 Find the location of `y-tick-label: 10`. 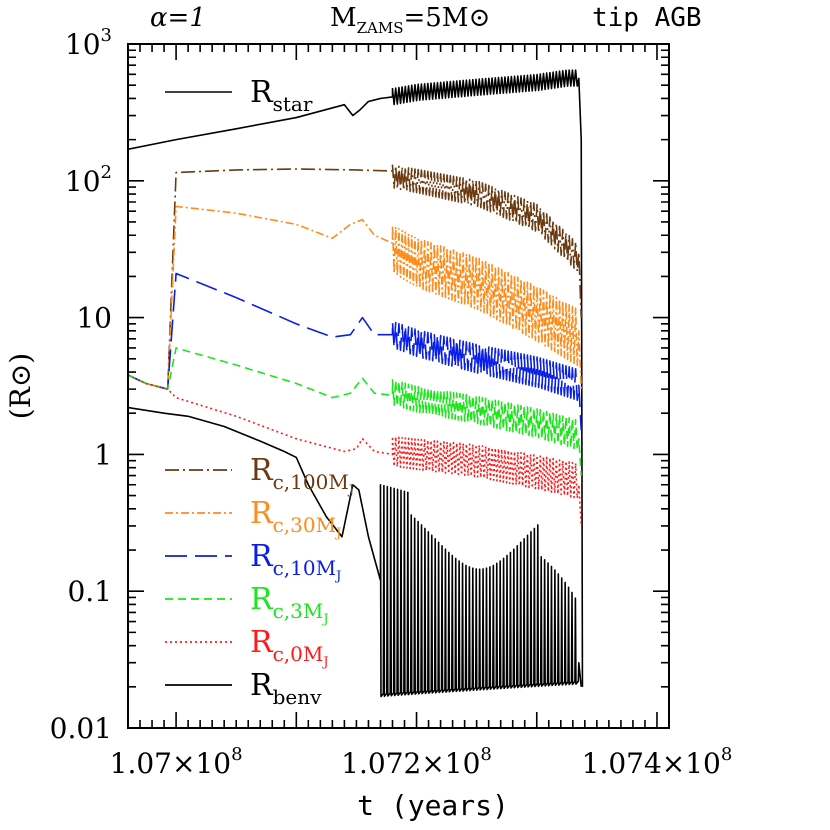

y-tick-label: 10 is located at coordinates (94, 318).